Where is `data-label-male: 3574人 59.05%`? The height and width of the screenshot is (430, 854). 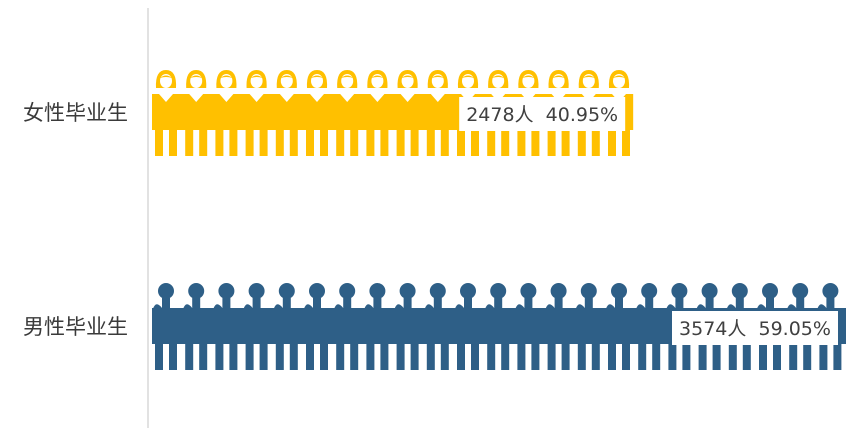 data-label-male: 3574人 59.05% is located at coordinates (755, 328).